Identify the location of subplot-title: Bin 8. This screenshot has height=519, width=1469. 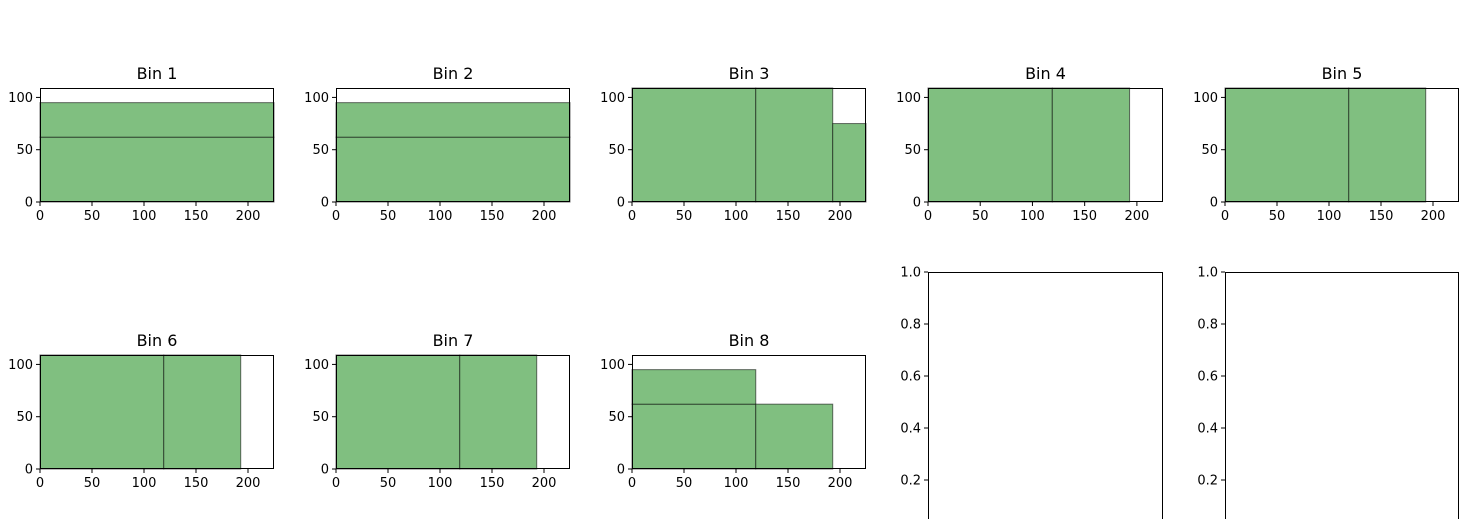
(749, 340).